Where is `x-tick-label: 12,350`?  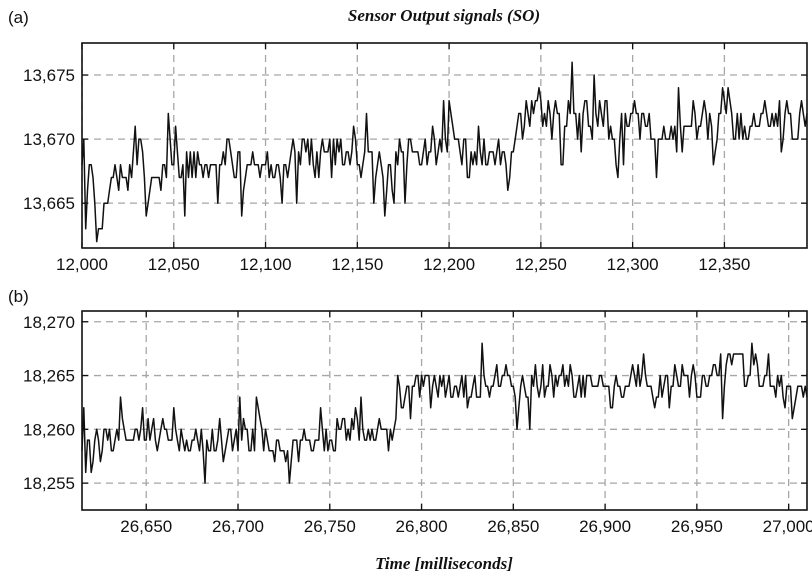
x-tick-label: 12,350 is located at coordinates (724, 264).